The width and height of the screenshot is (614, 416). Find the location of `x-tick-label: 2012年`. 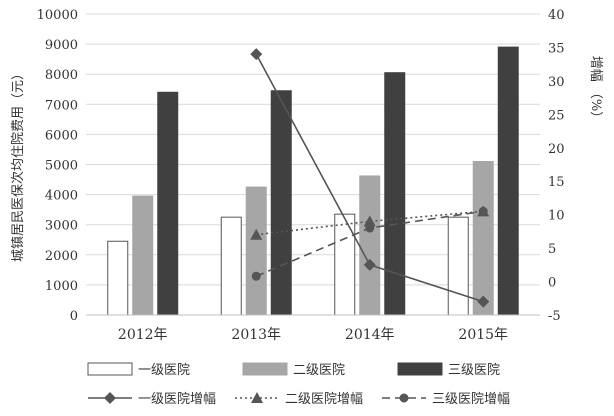

x-tick-label: 2012年 is located at coordinates (143, 335).